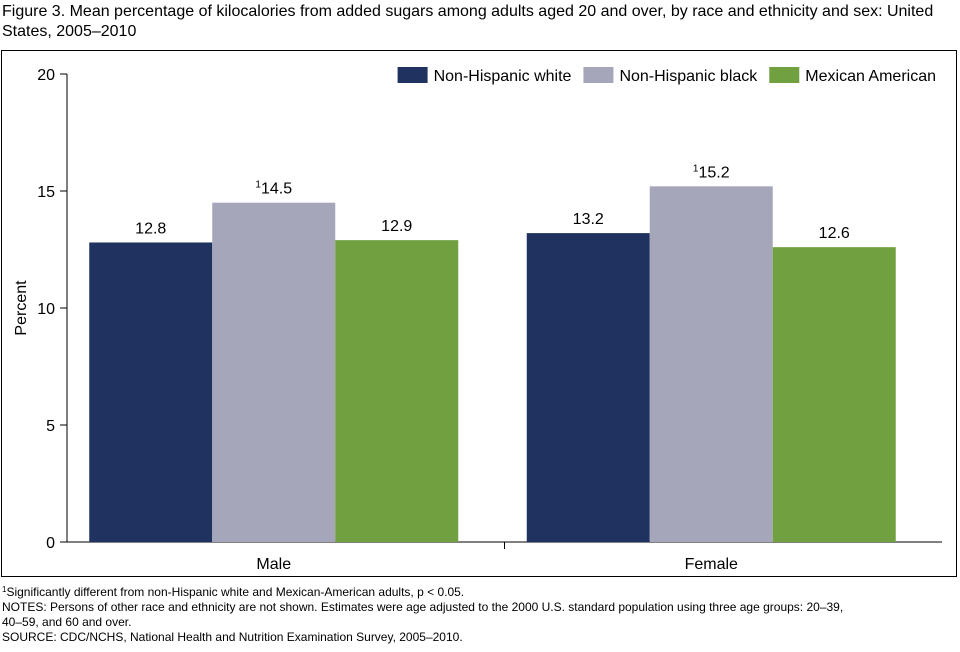 Image resolution: width=960 pixels, height=652 pixels. Describe the element at coordinates (67, 622) in the screenshot. I see `notes-line-2: 40–59, and 60 and over.` at that location.